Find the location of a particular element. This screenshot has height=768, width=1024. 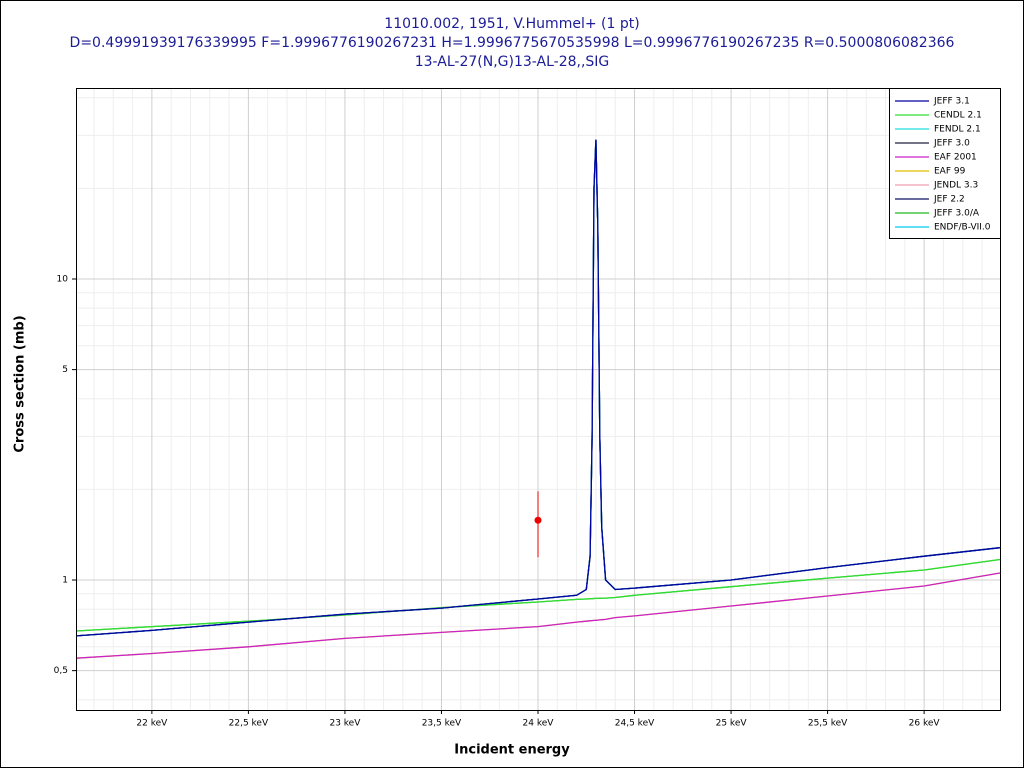

legend-label: JEFF 3.0/A is located at coordinates (956, 214).